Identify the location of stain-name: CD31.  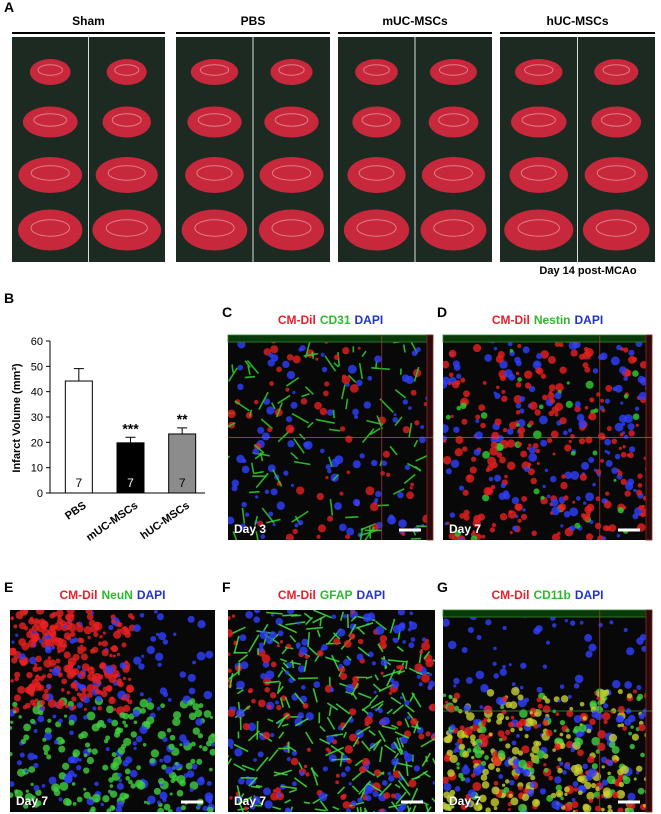
(335, 320).